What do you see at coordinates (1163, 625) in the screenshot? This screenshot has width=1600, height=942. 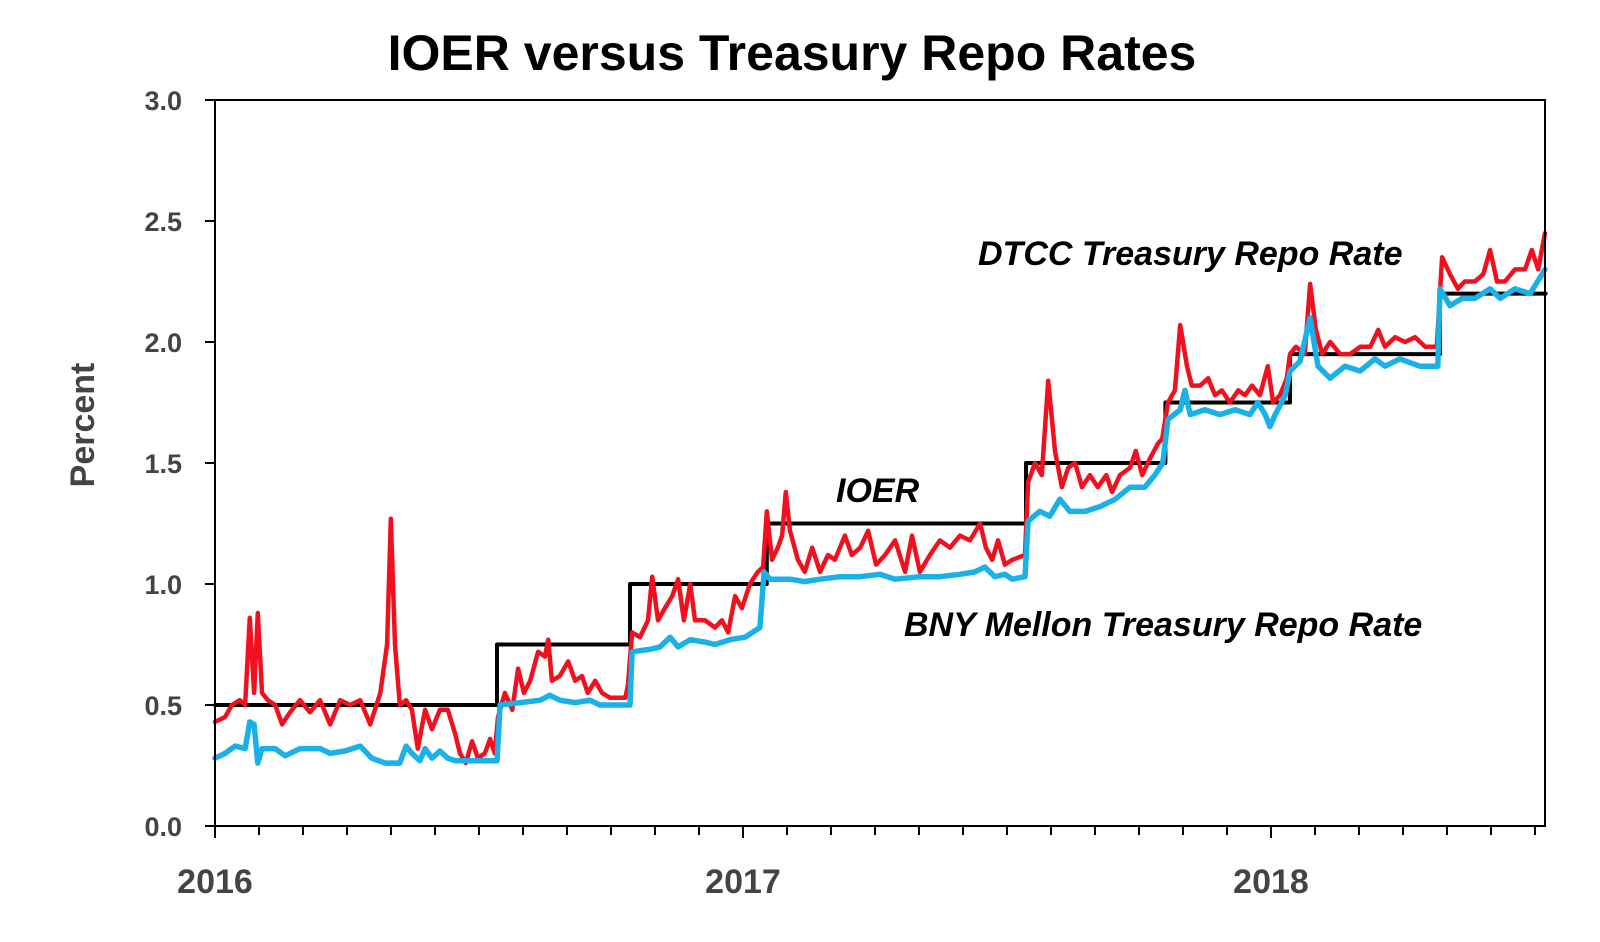 I see `annotation-bny: BNY Mellon Treasury Repo Rate` at bounding box center [1163, 625].